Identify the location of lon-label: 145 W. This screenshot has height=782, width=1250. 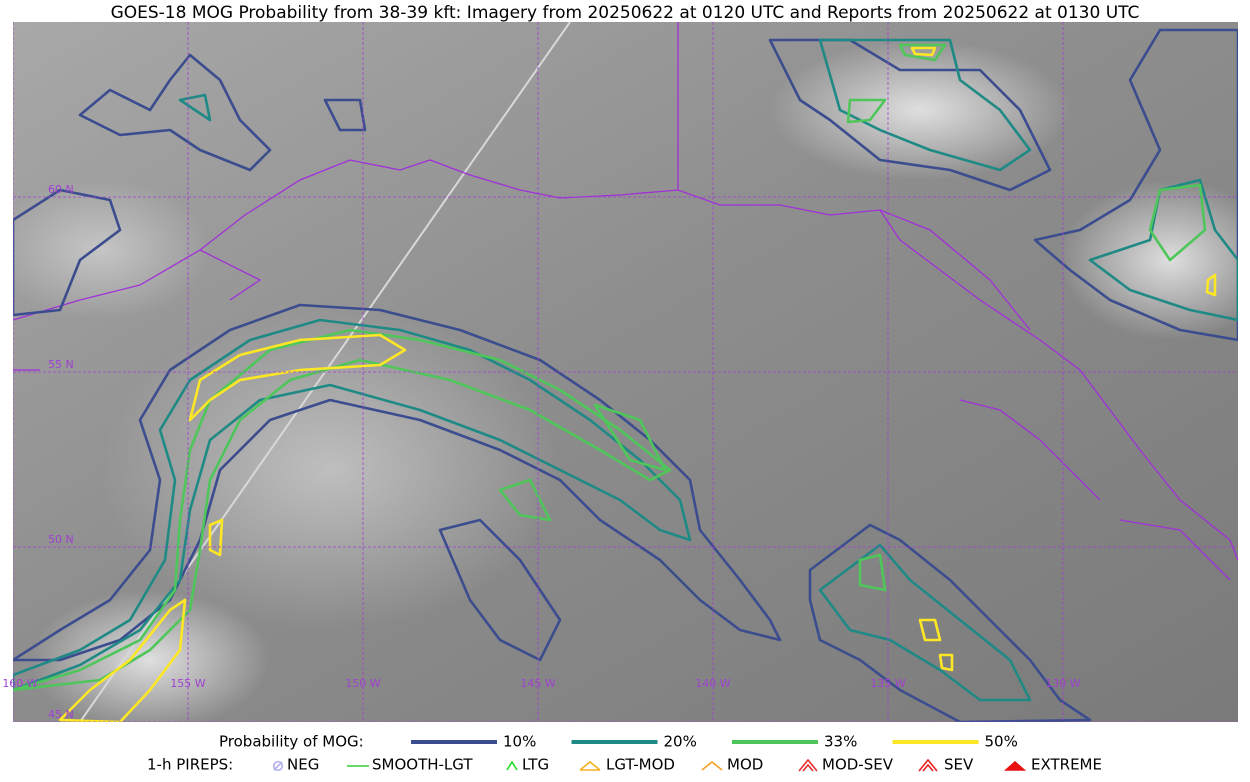
(537, 683).